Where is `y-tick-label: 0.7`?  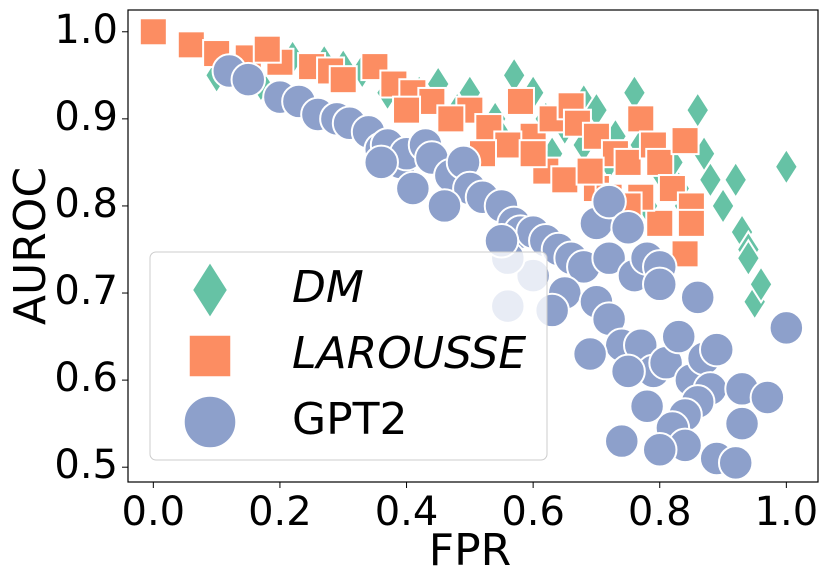 y-tick-label: 0.7 is located at coordinates (86, 291).